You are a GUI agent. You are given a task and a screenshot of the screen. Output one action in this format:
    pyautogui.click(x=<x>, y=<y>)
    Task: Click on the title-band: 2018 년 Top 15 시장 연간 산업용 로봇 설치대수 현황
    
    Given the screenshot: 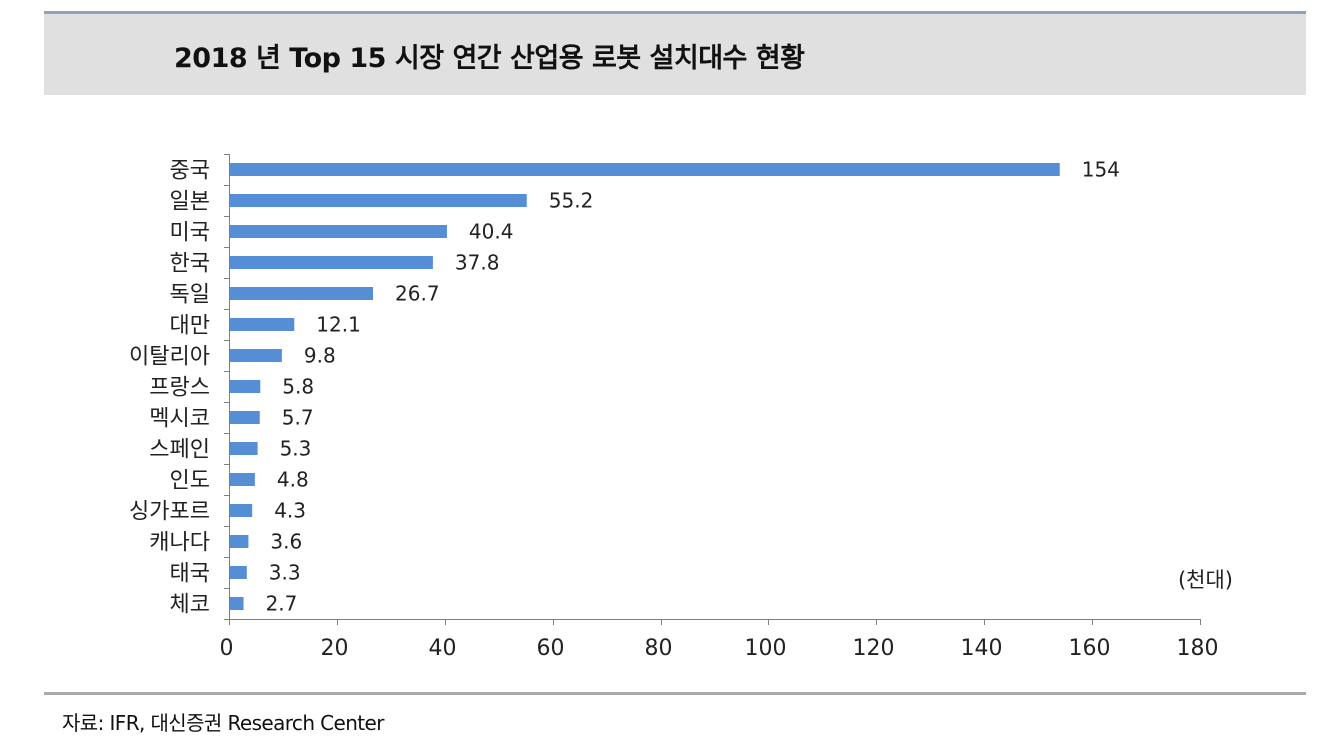 What is the action you would take?
    pyautogui.click(x=675, y=54)
    